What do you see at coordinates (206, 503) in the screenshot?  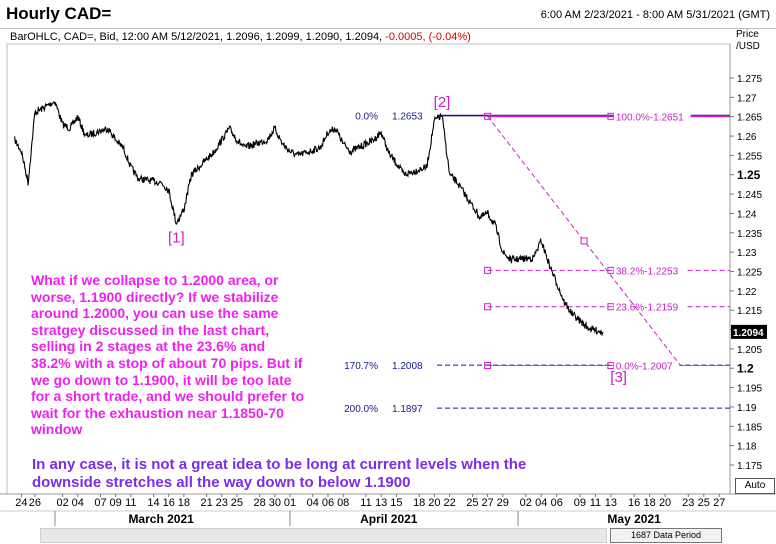 I see `date-tick-label: 21` at bounding box center [206, 503].